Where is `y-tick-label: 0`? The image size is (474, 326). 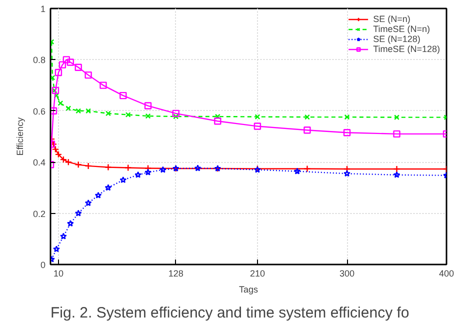
y-tick-label: 0 is located at coordinates (43, 265).